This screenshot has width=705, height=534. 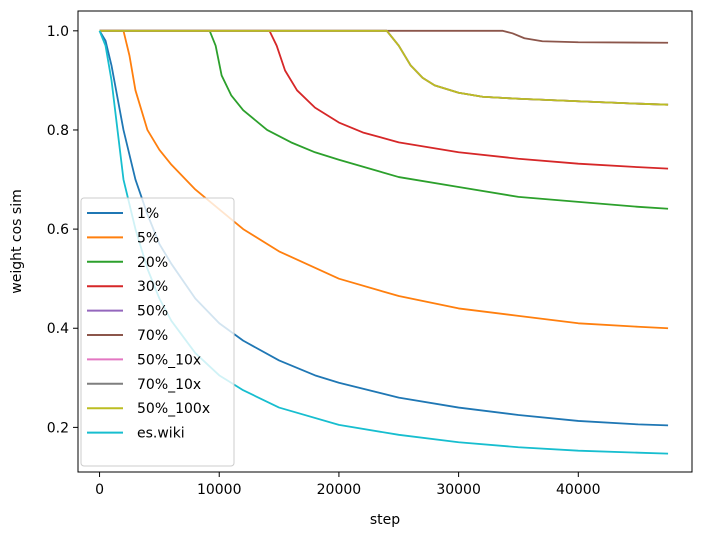 What do you see at coordinates (58, 428) in the screenshot?
I see `y-tick-label: 0.2` at bounding box center [58, 428].